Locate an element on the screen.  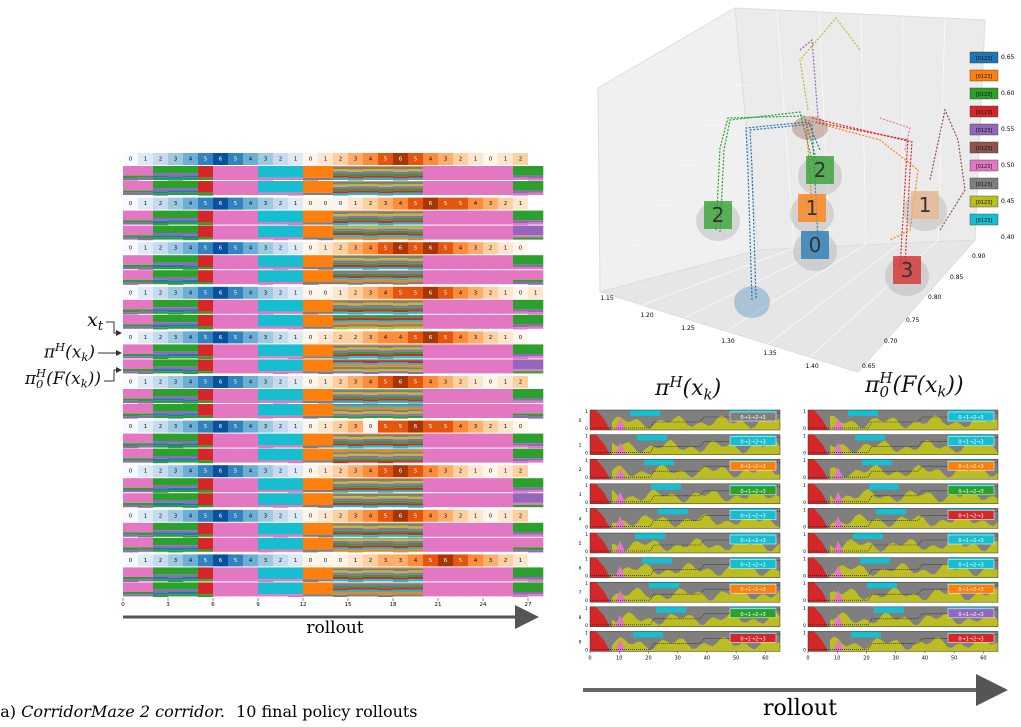
pink-area is located at coordinates (620, 596).